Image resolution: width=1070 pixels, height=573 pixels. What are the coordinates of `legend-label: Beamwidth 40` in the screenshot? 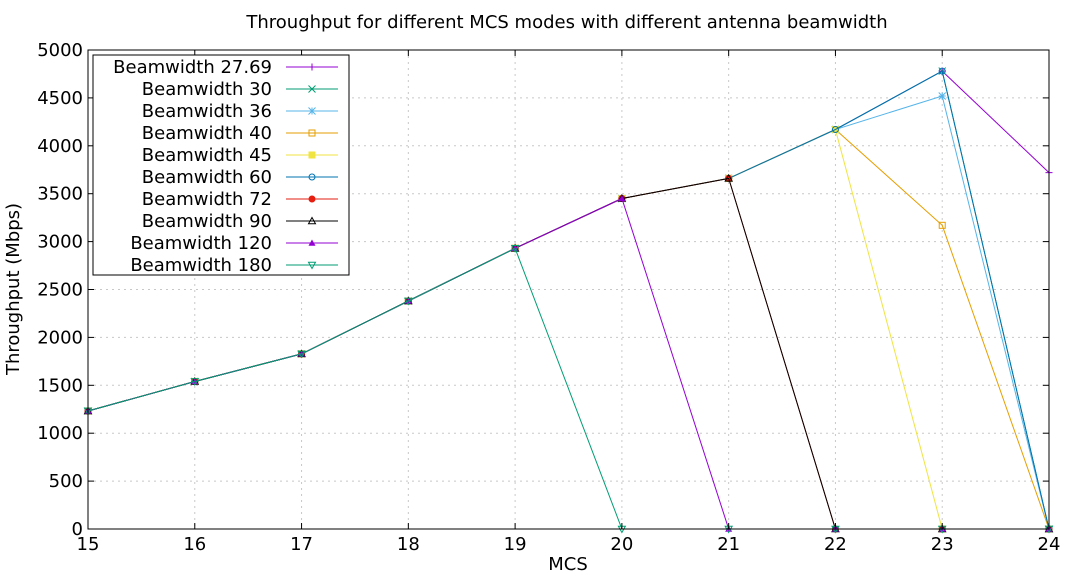 It's located at (207, 133).